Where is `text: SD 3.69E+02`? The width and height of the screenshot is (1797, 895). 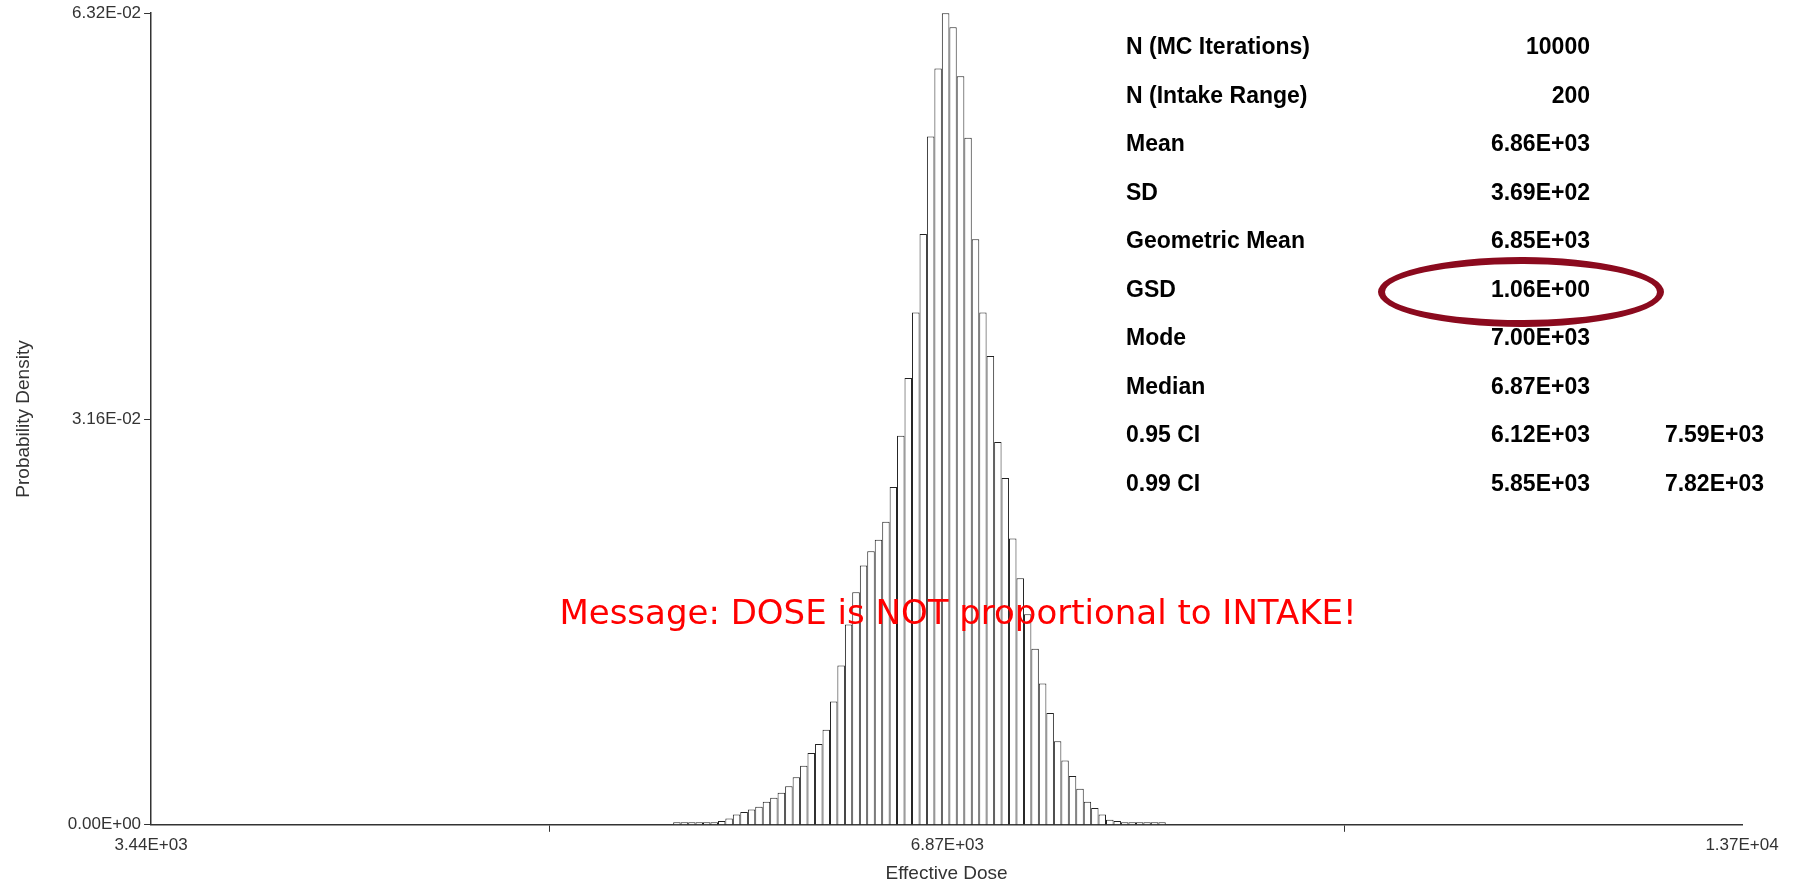
text: SD 3.69E+02 is located at coordinates (1358, 191).